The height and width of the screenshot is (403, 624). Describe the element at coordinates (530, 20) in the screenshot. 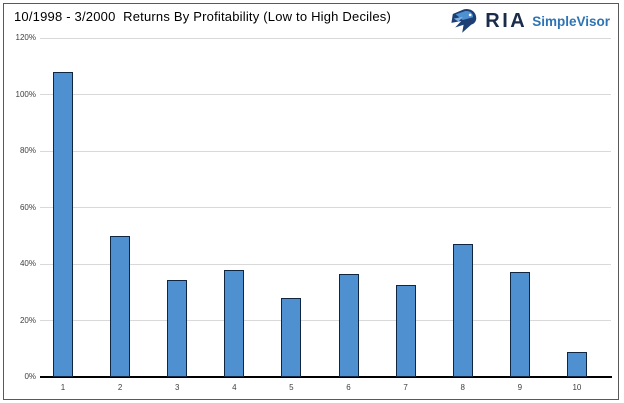

I see `brand-logo: RIA SimpleVisor` at that location.